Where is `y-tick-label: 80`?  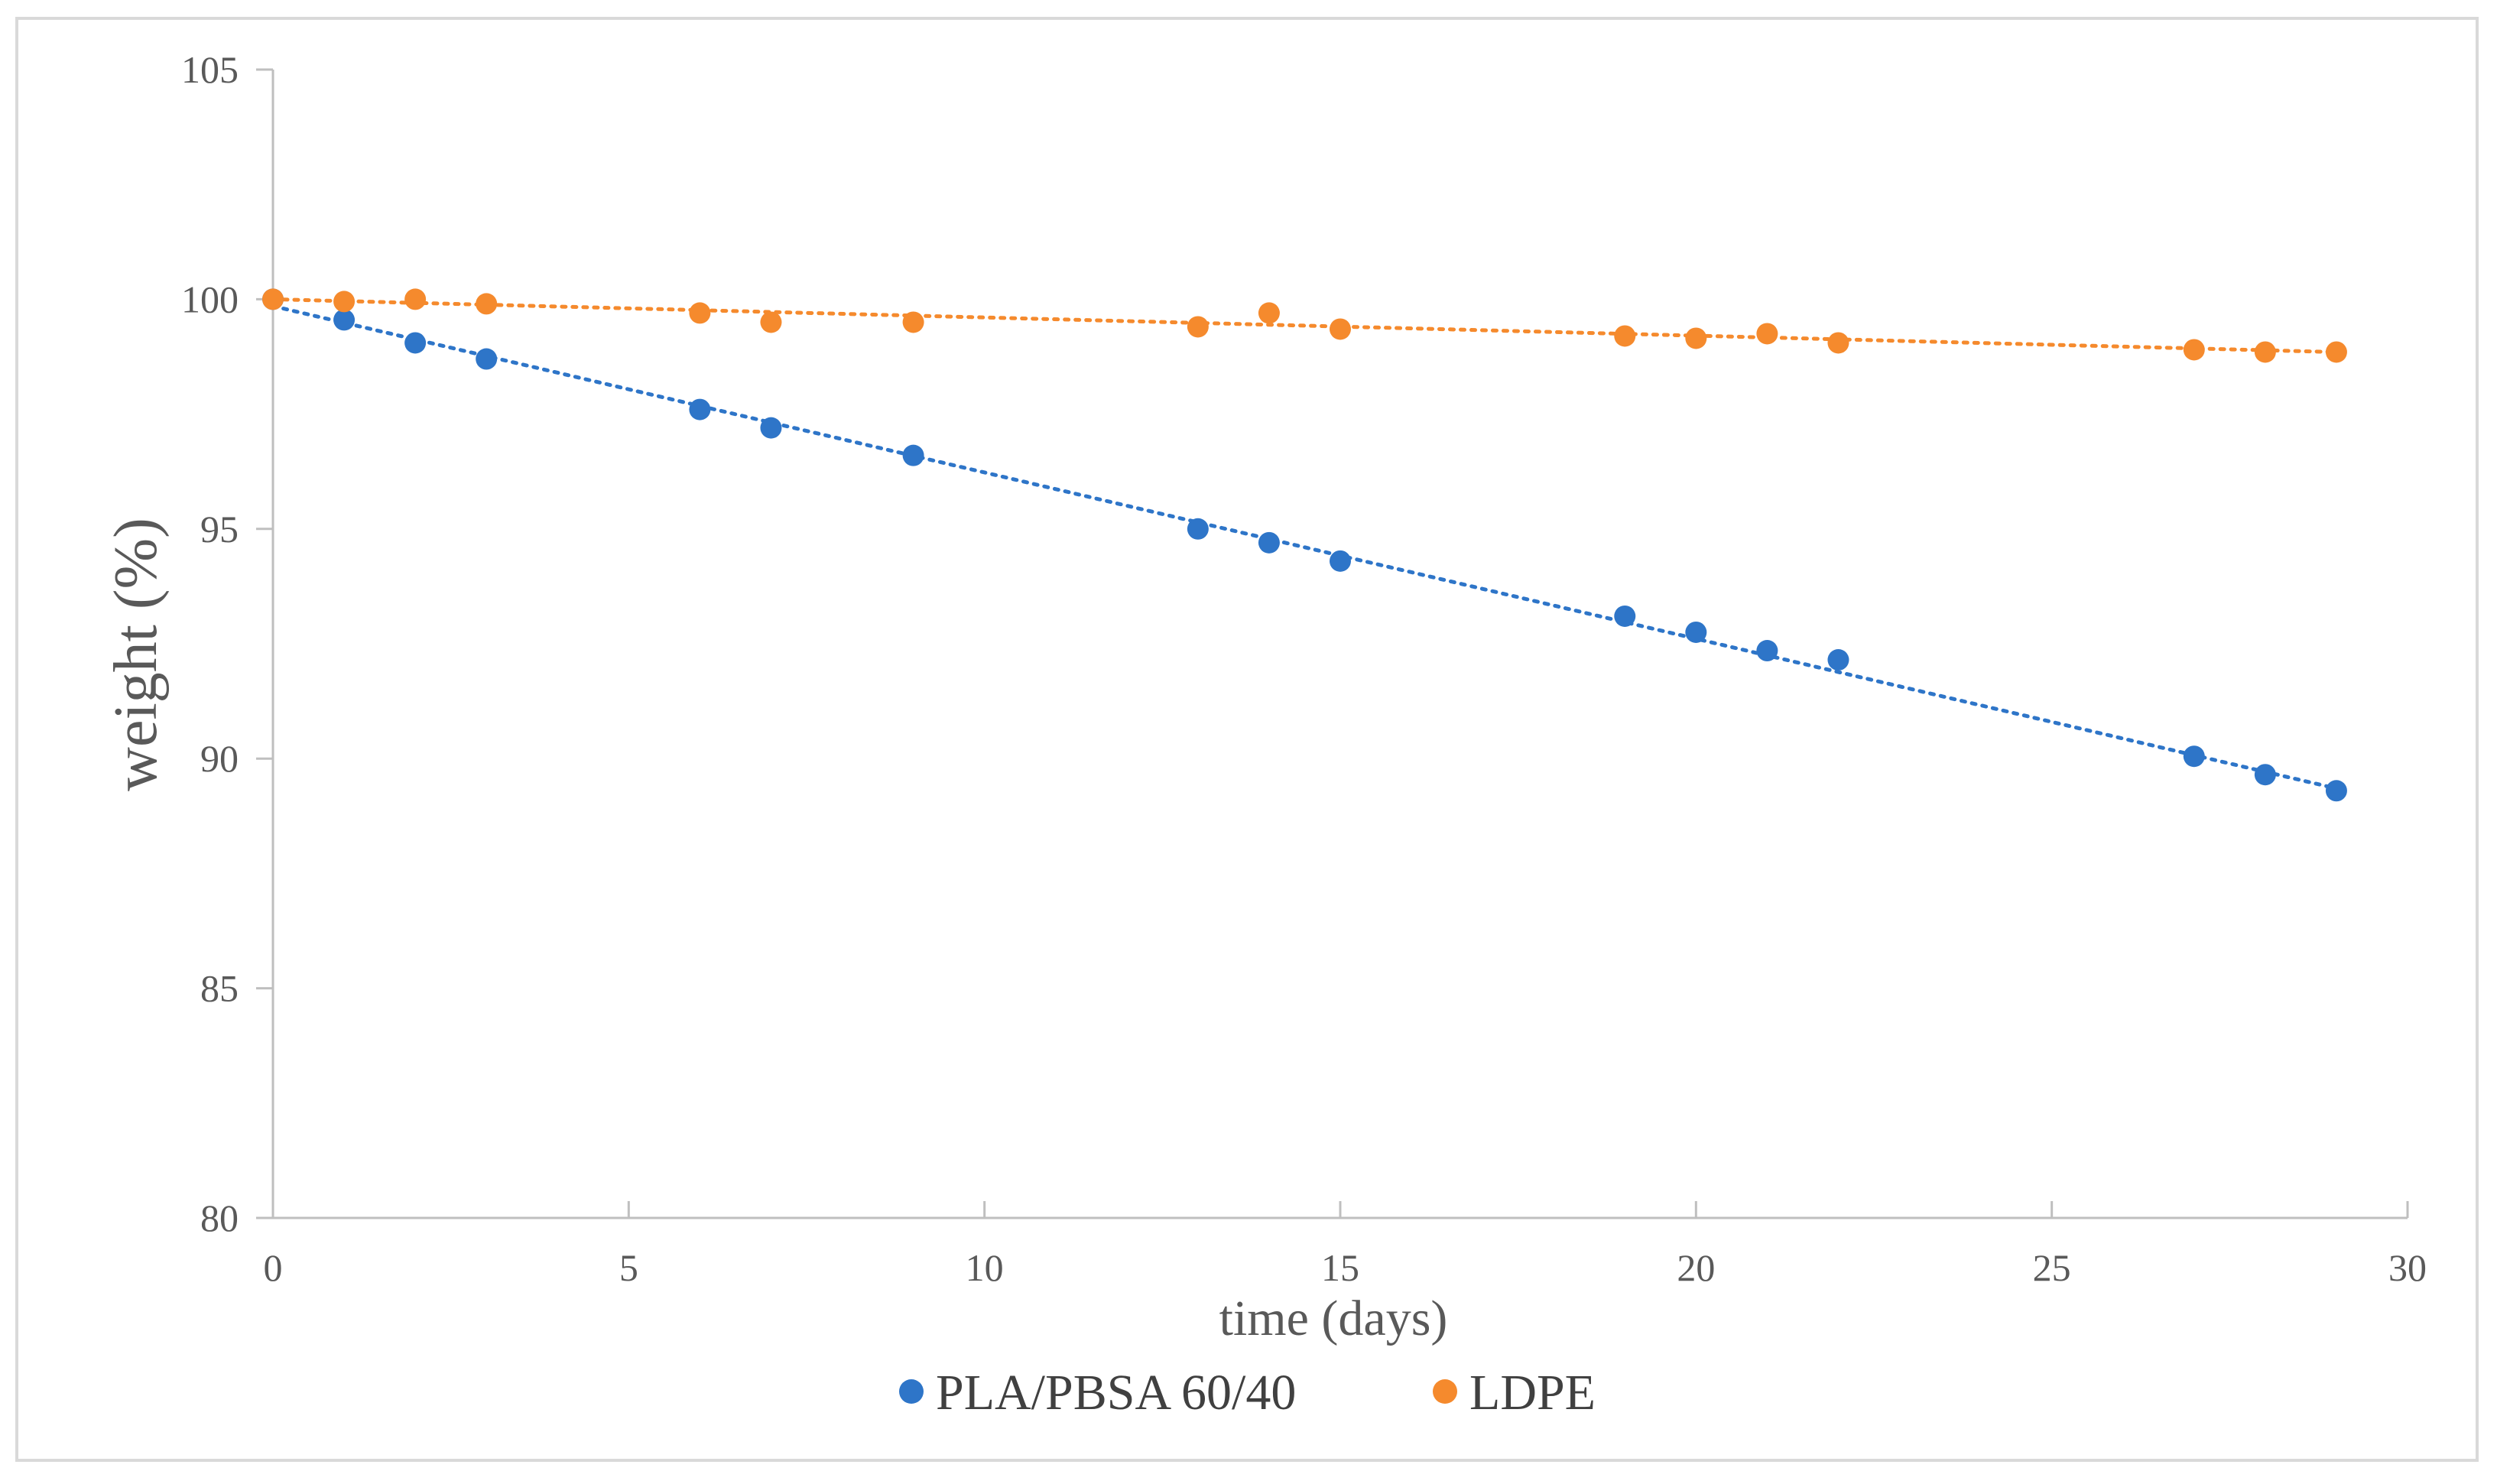
y-tick-label: 80 is located at coordinates (220, 1218).